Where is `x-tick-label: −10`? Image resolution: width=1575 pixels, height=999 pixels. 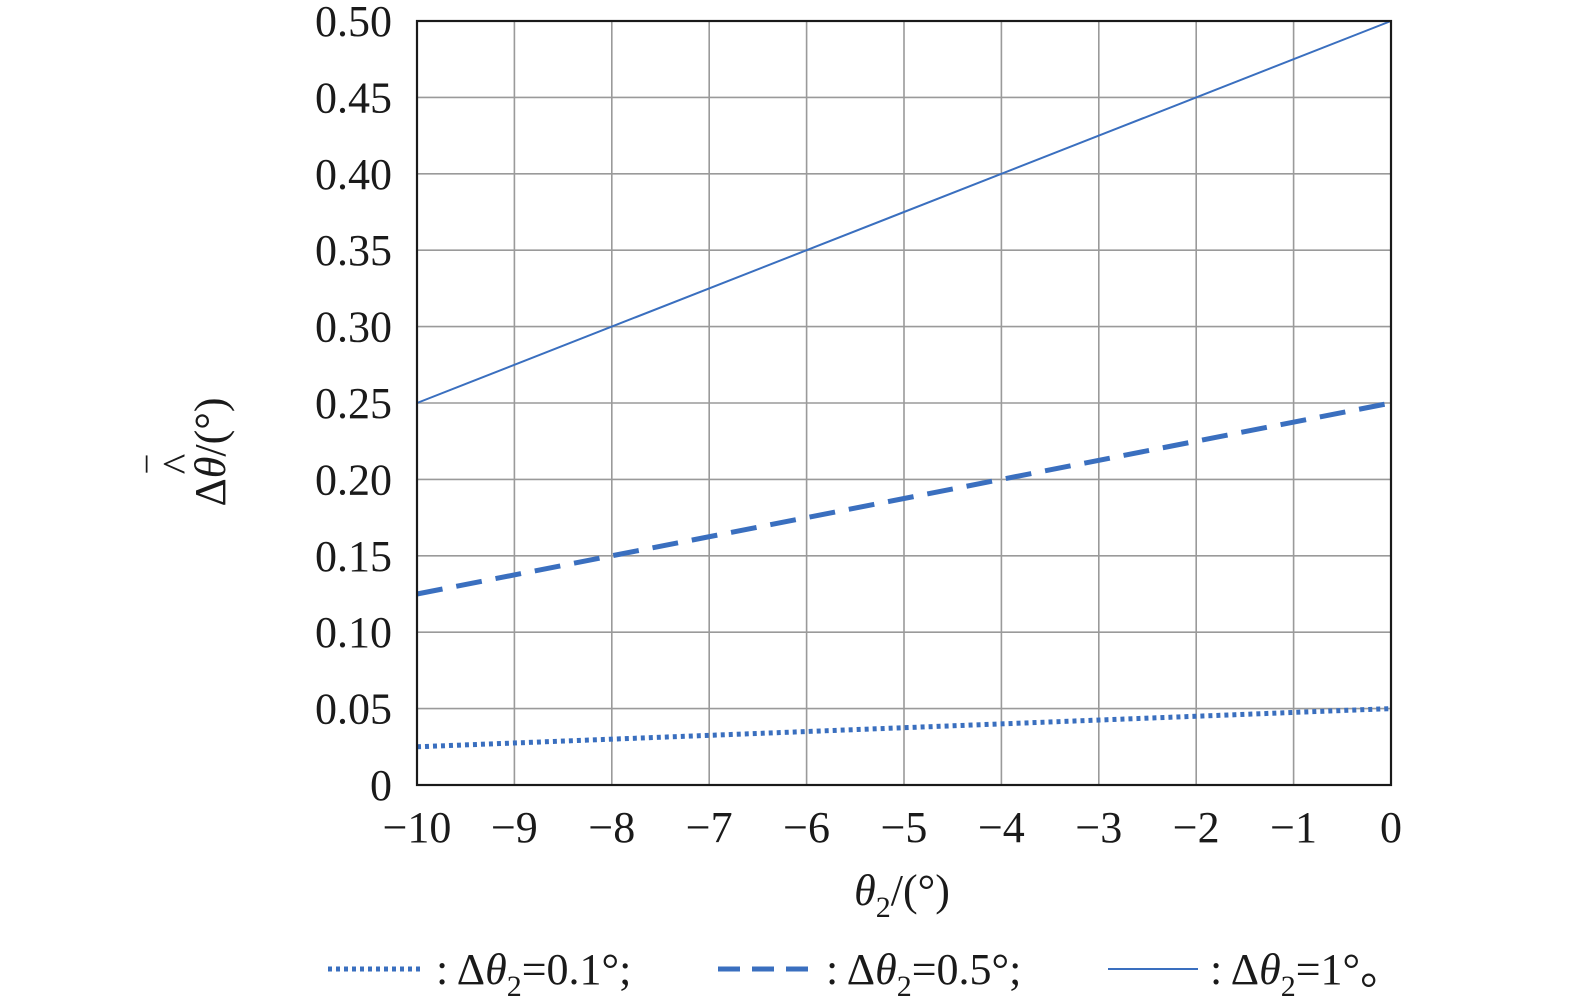 x-tick-label: −10 is located at coordinates (417, 827).